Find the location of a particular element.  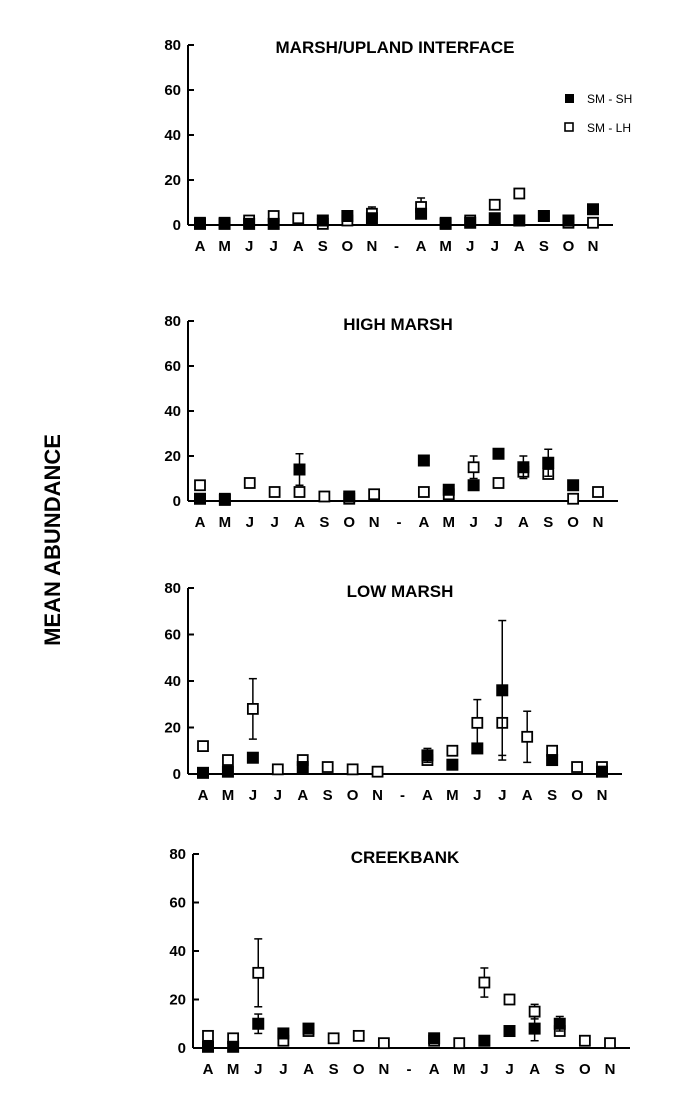

y-tick-label: 0 is located at coordinates (182, 1048).